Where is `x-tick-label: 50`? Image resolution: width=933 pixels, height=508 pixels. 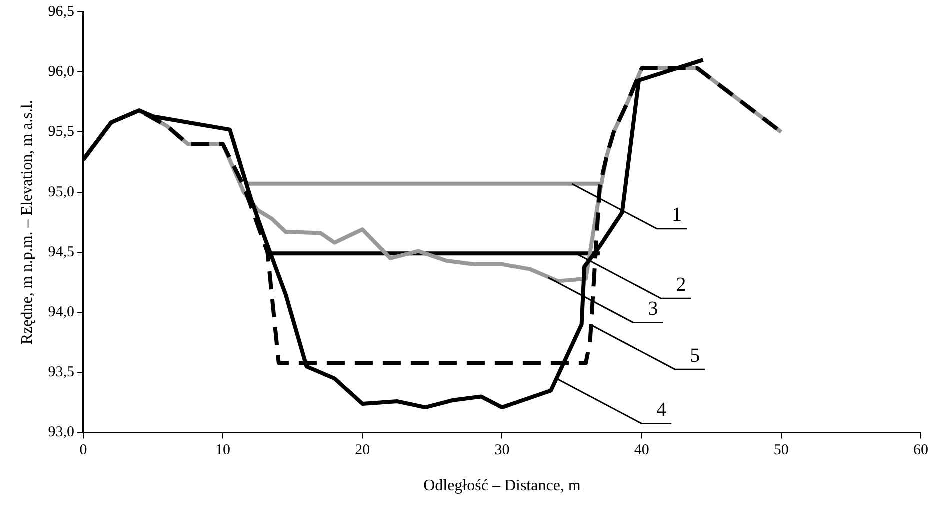 x-tick-label: 50 is located at coordinates (781, 450).